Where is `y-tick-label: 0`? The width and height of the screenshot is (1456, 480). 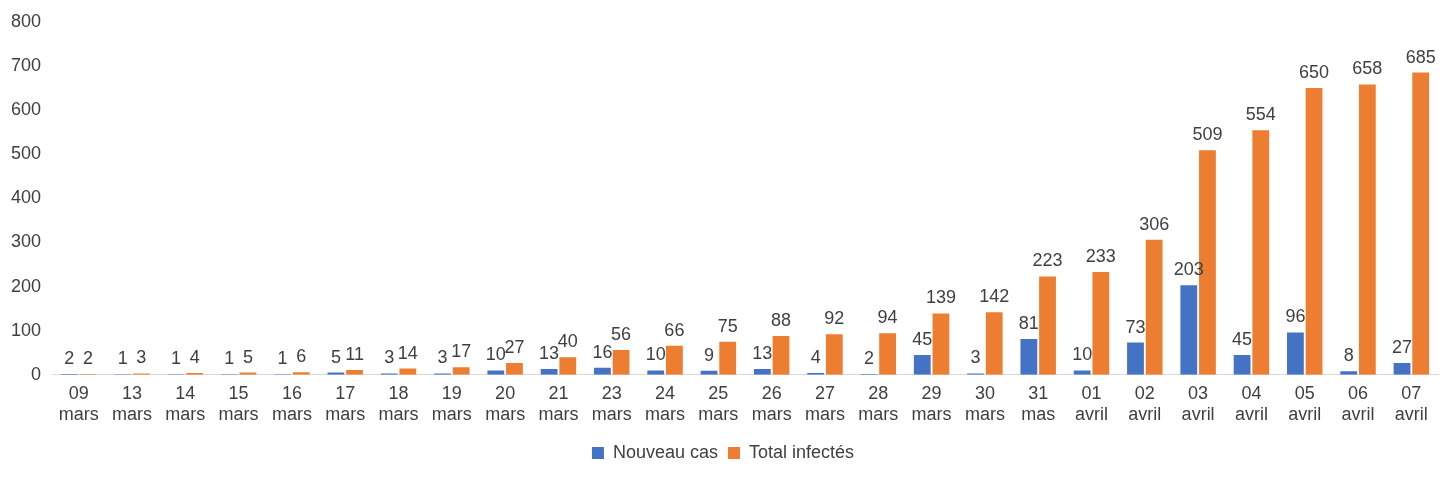
y-tick-label: 0 is located at coordinates (36, 373).